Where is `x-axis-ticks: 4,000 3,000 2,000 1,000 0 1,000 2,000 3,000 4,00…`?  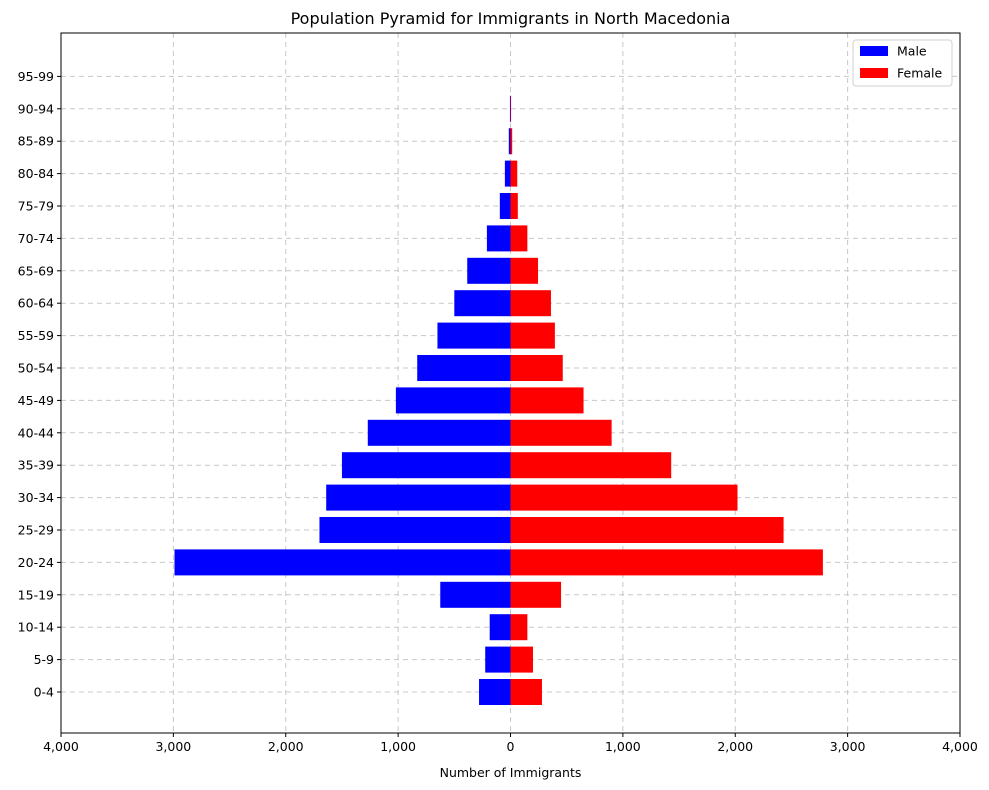
x-axis-ticks: 4,000 3,000 2,000 1,000 0 1,000 2,000 3,000 4,00… is located at coordinates (510, 743).